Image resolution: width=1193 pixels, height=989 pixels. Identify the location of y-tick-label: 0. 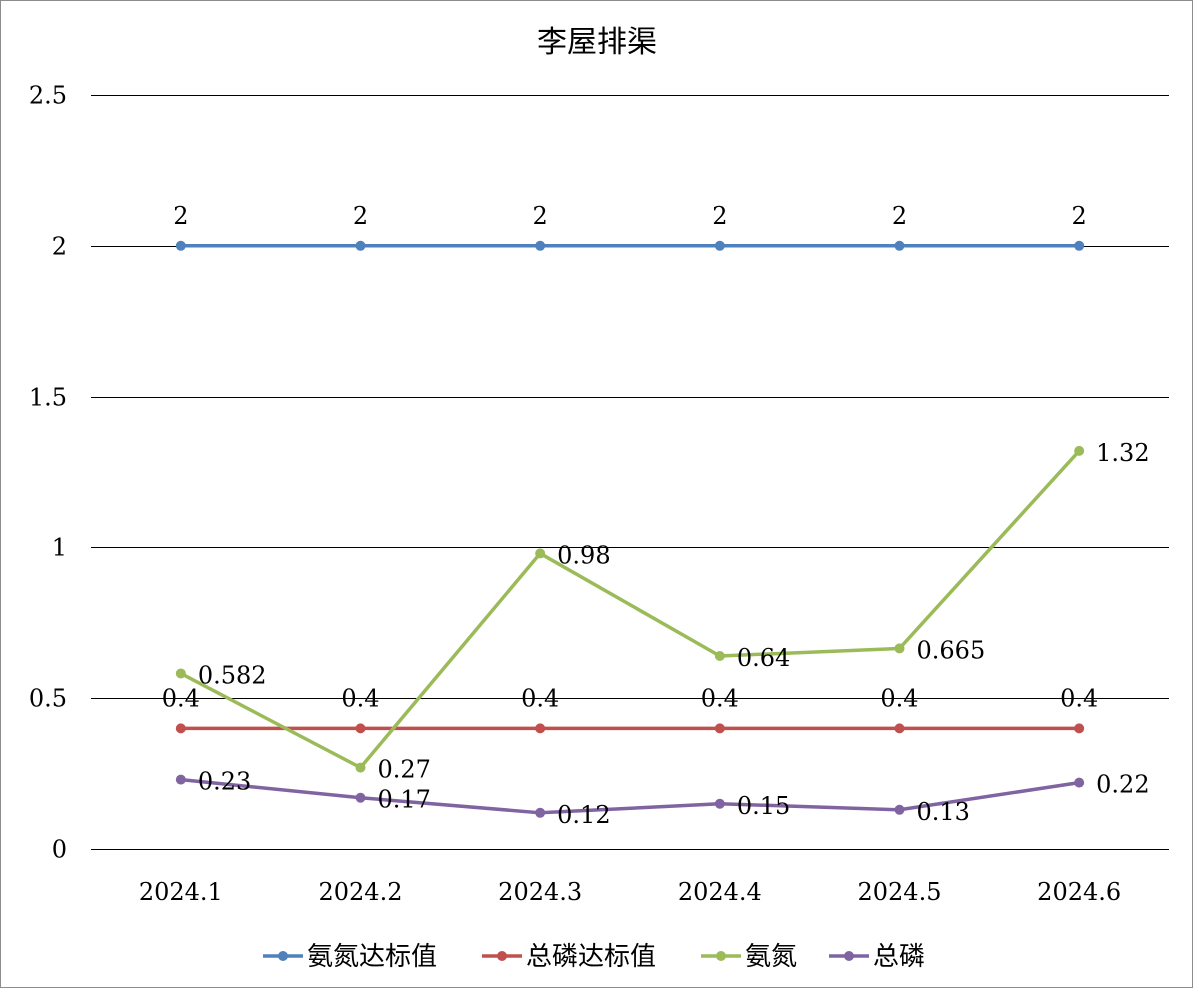
(59, 850).